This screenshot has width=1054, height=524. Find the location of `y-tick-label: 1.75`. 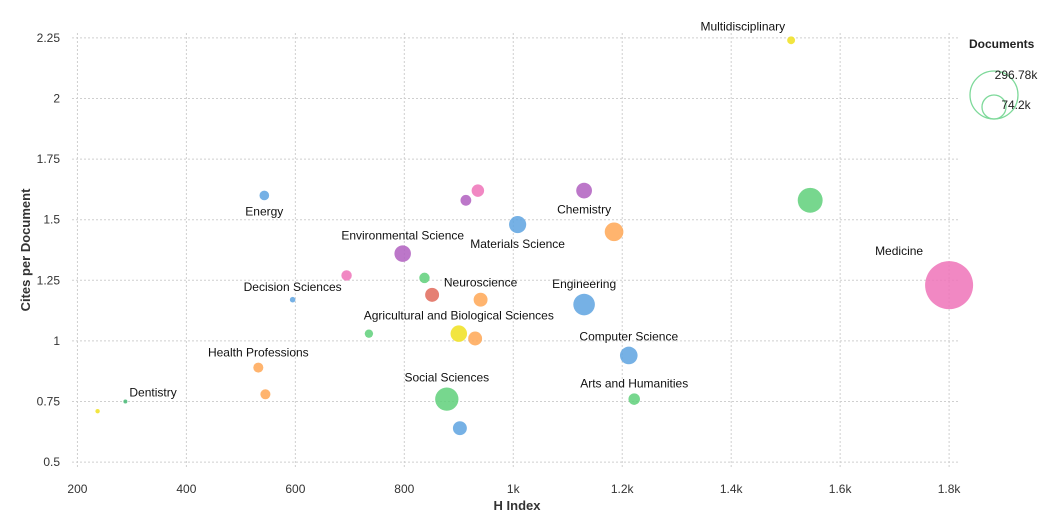

y-tick-label: 1.75 is located at coordinates (49, 159).